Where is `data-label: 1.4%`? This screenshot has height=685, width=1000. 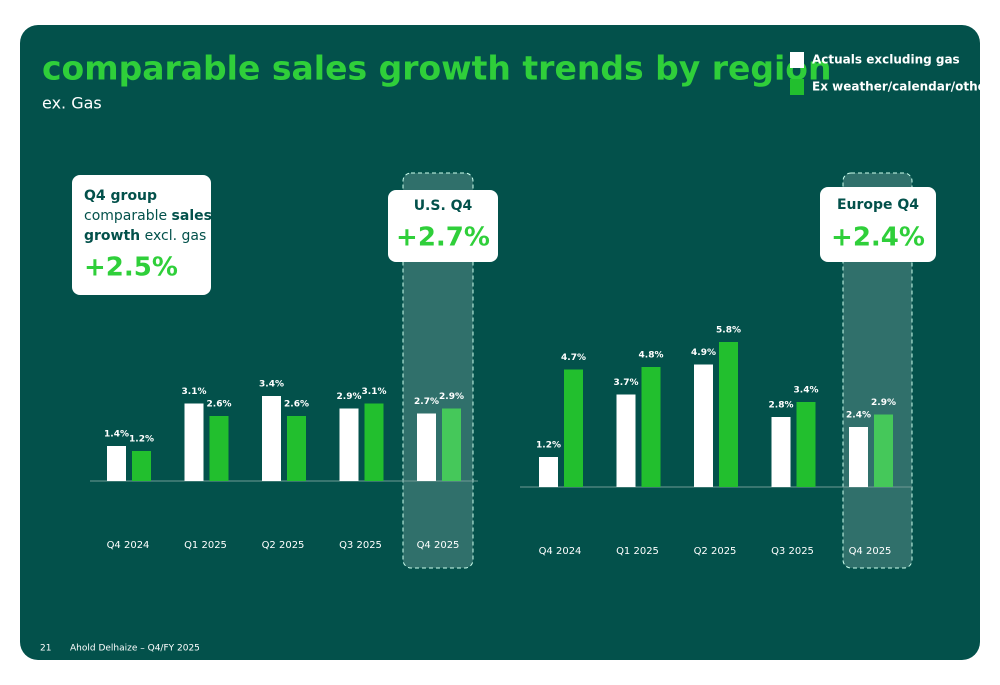
data-label: 1.4% is located at coordinates (116, 435).